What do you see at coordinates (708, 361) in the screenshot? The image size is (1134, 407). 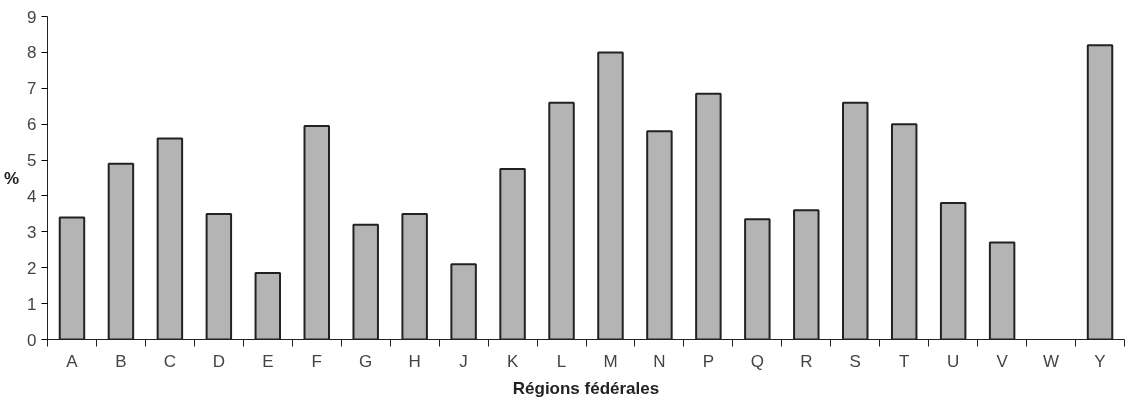 I see `x-tick-label: P` at bounding box center [708, 361].